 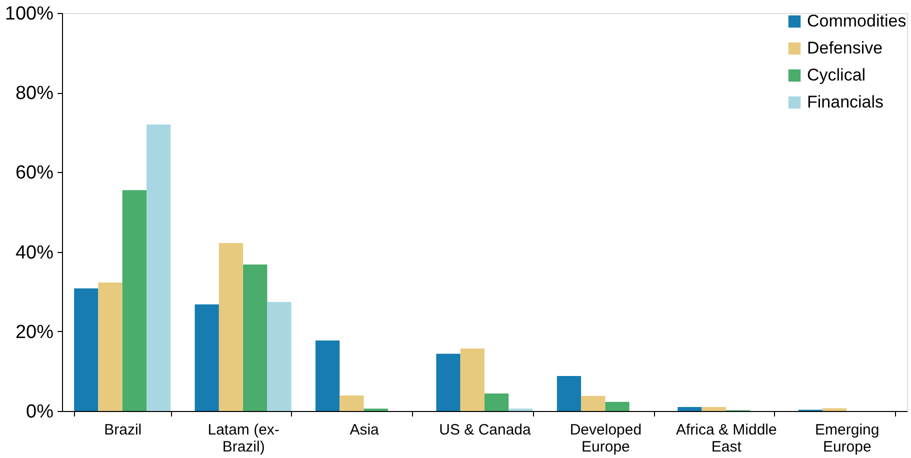 What do you see at coordinates (123, 430) in the screenshot?
I see `x-tick-label: Brazil` at bounding box center [123, 430].